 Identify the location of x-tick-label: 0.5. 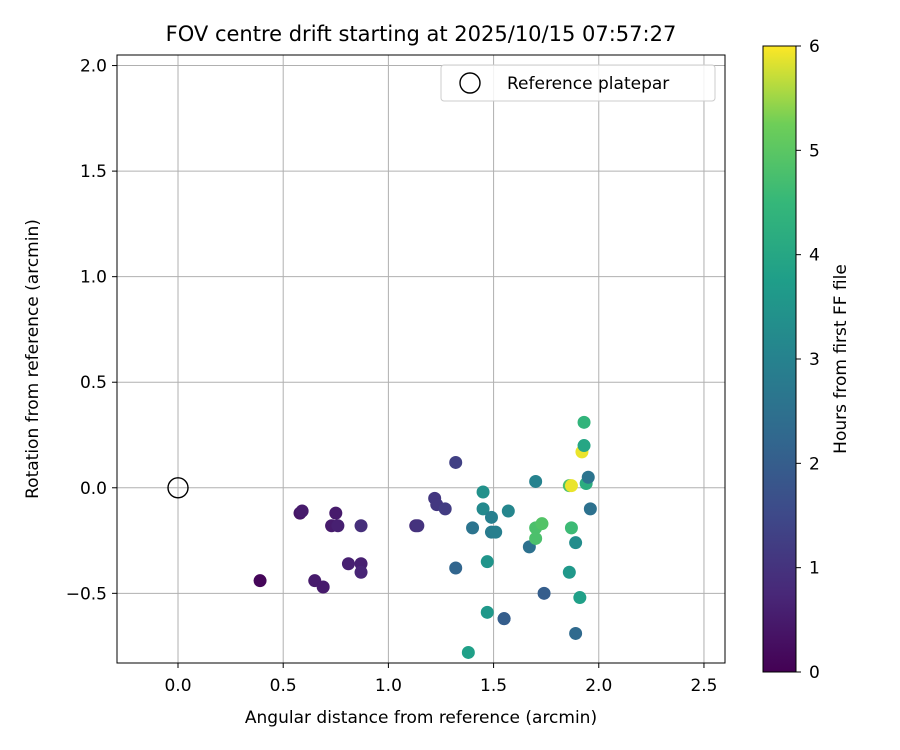
(283, 686).